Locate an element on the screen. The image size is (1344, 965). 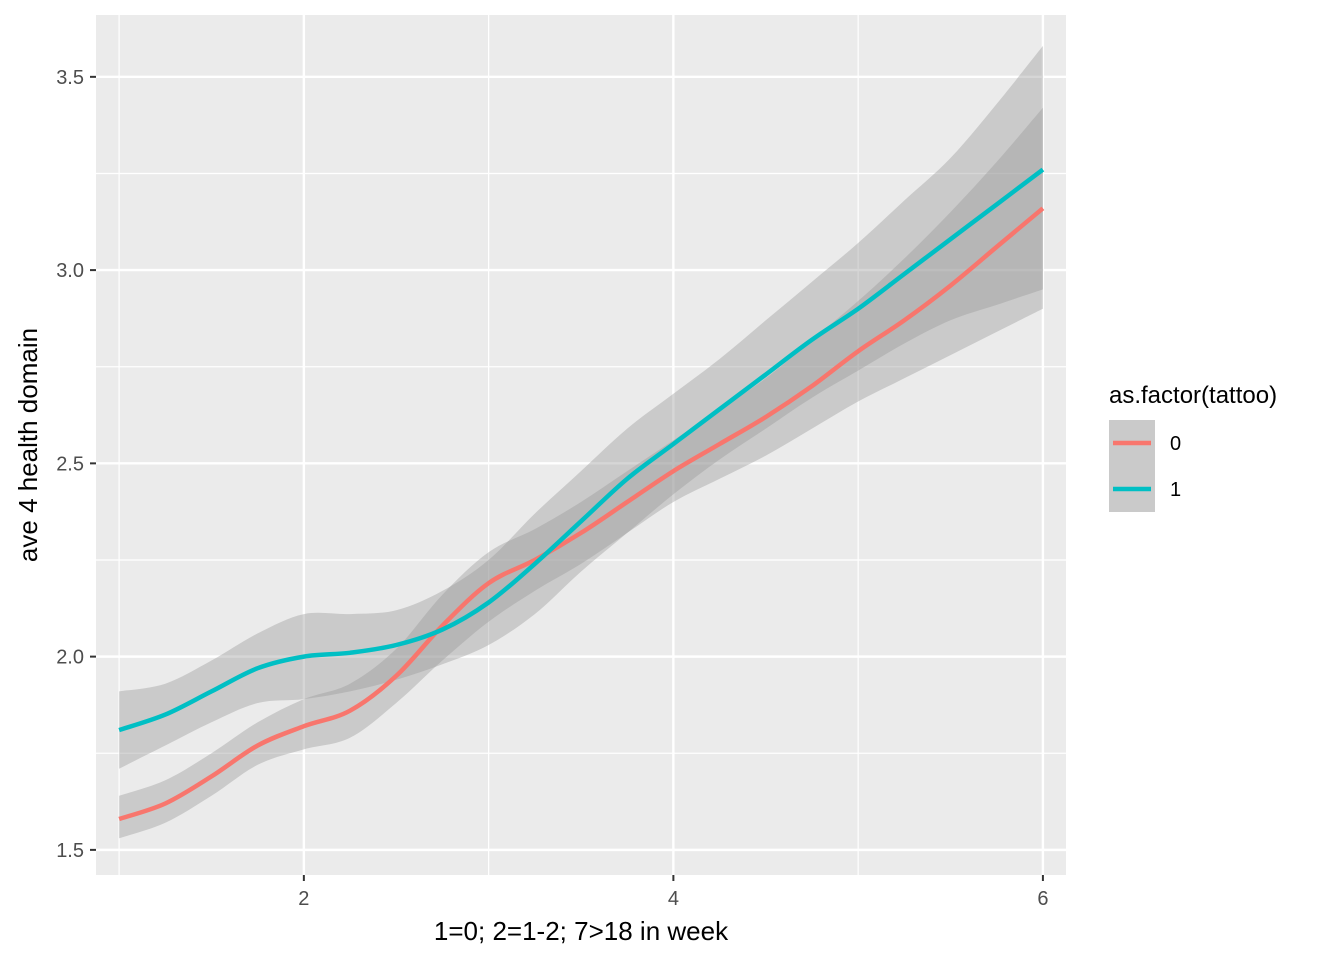
legend-title: as.factor(tattoo) is located at coordinates (1193, 395).